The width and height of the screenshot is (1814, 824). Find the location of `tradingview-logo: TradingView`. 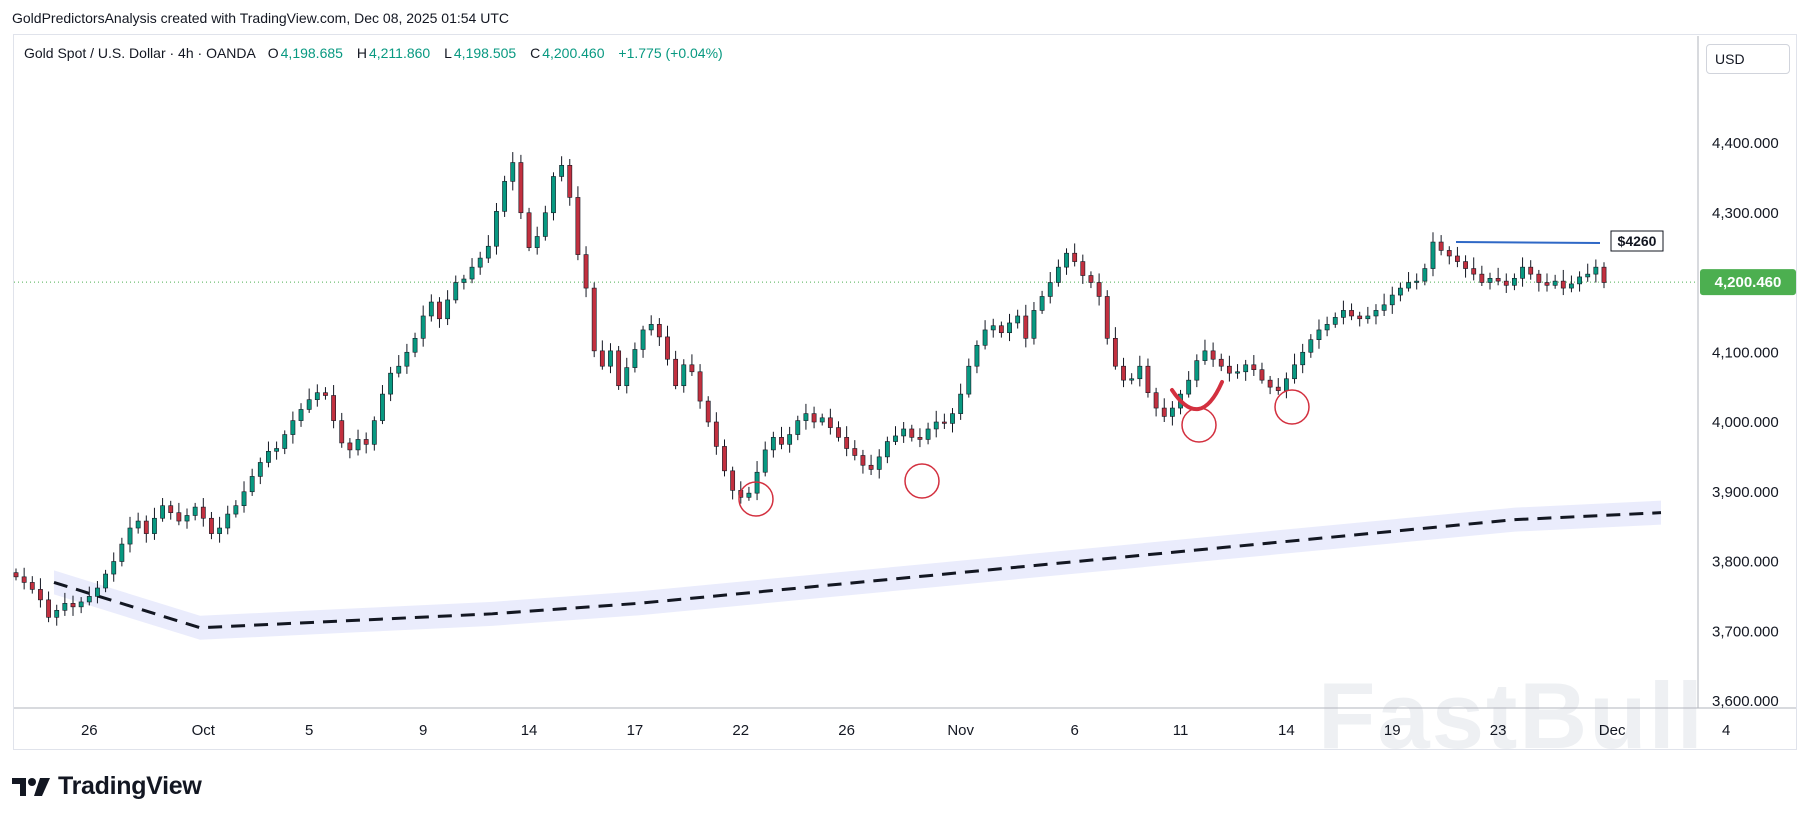

tradingview-logo: TradingView is located at coordinates (107, 786).